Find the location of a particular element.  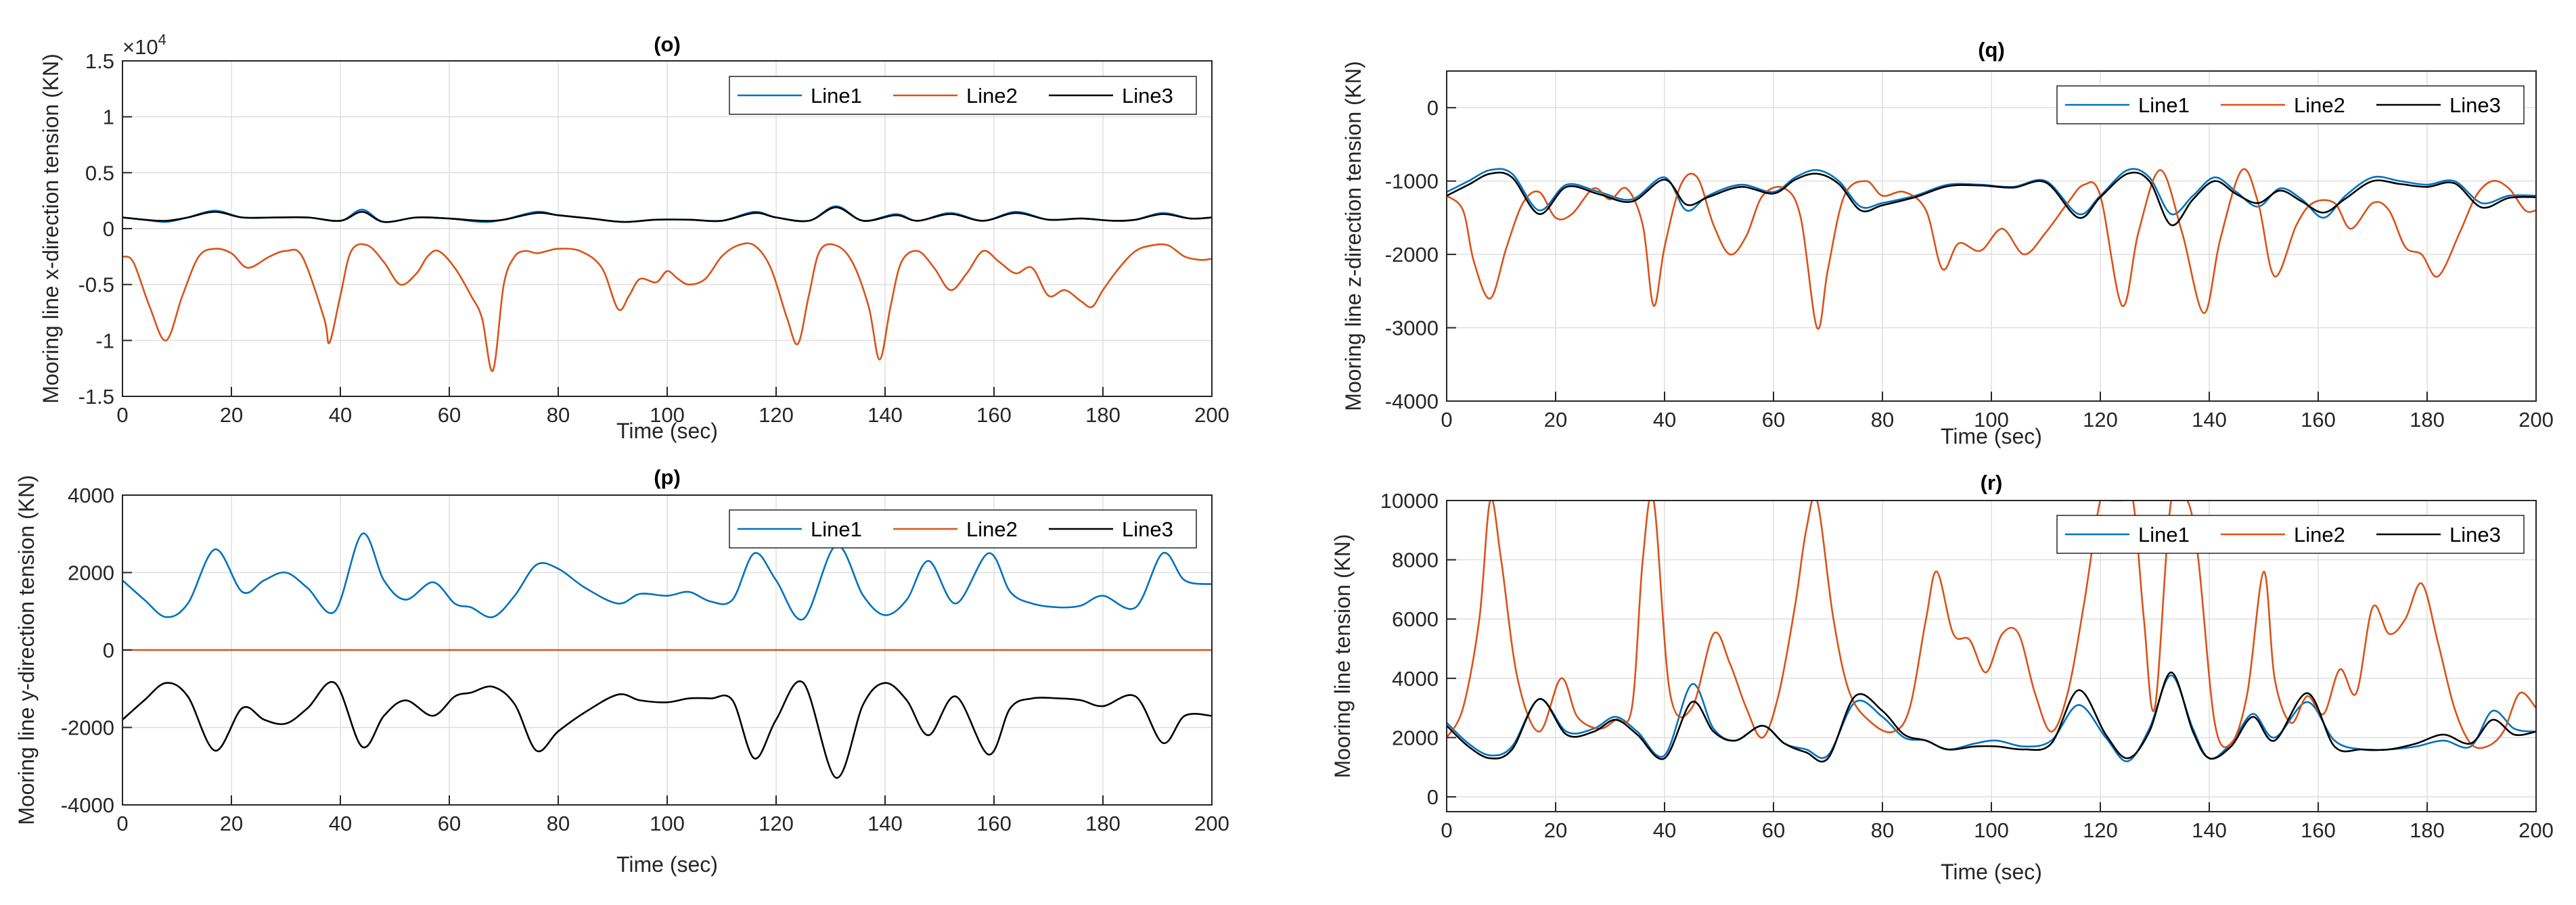

y-tick-label: -1000 is located at coordinates (1412, 181).